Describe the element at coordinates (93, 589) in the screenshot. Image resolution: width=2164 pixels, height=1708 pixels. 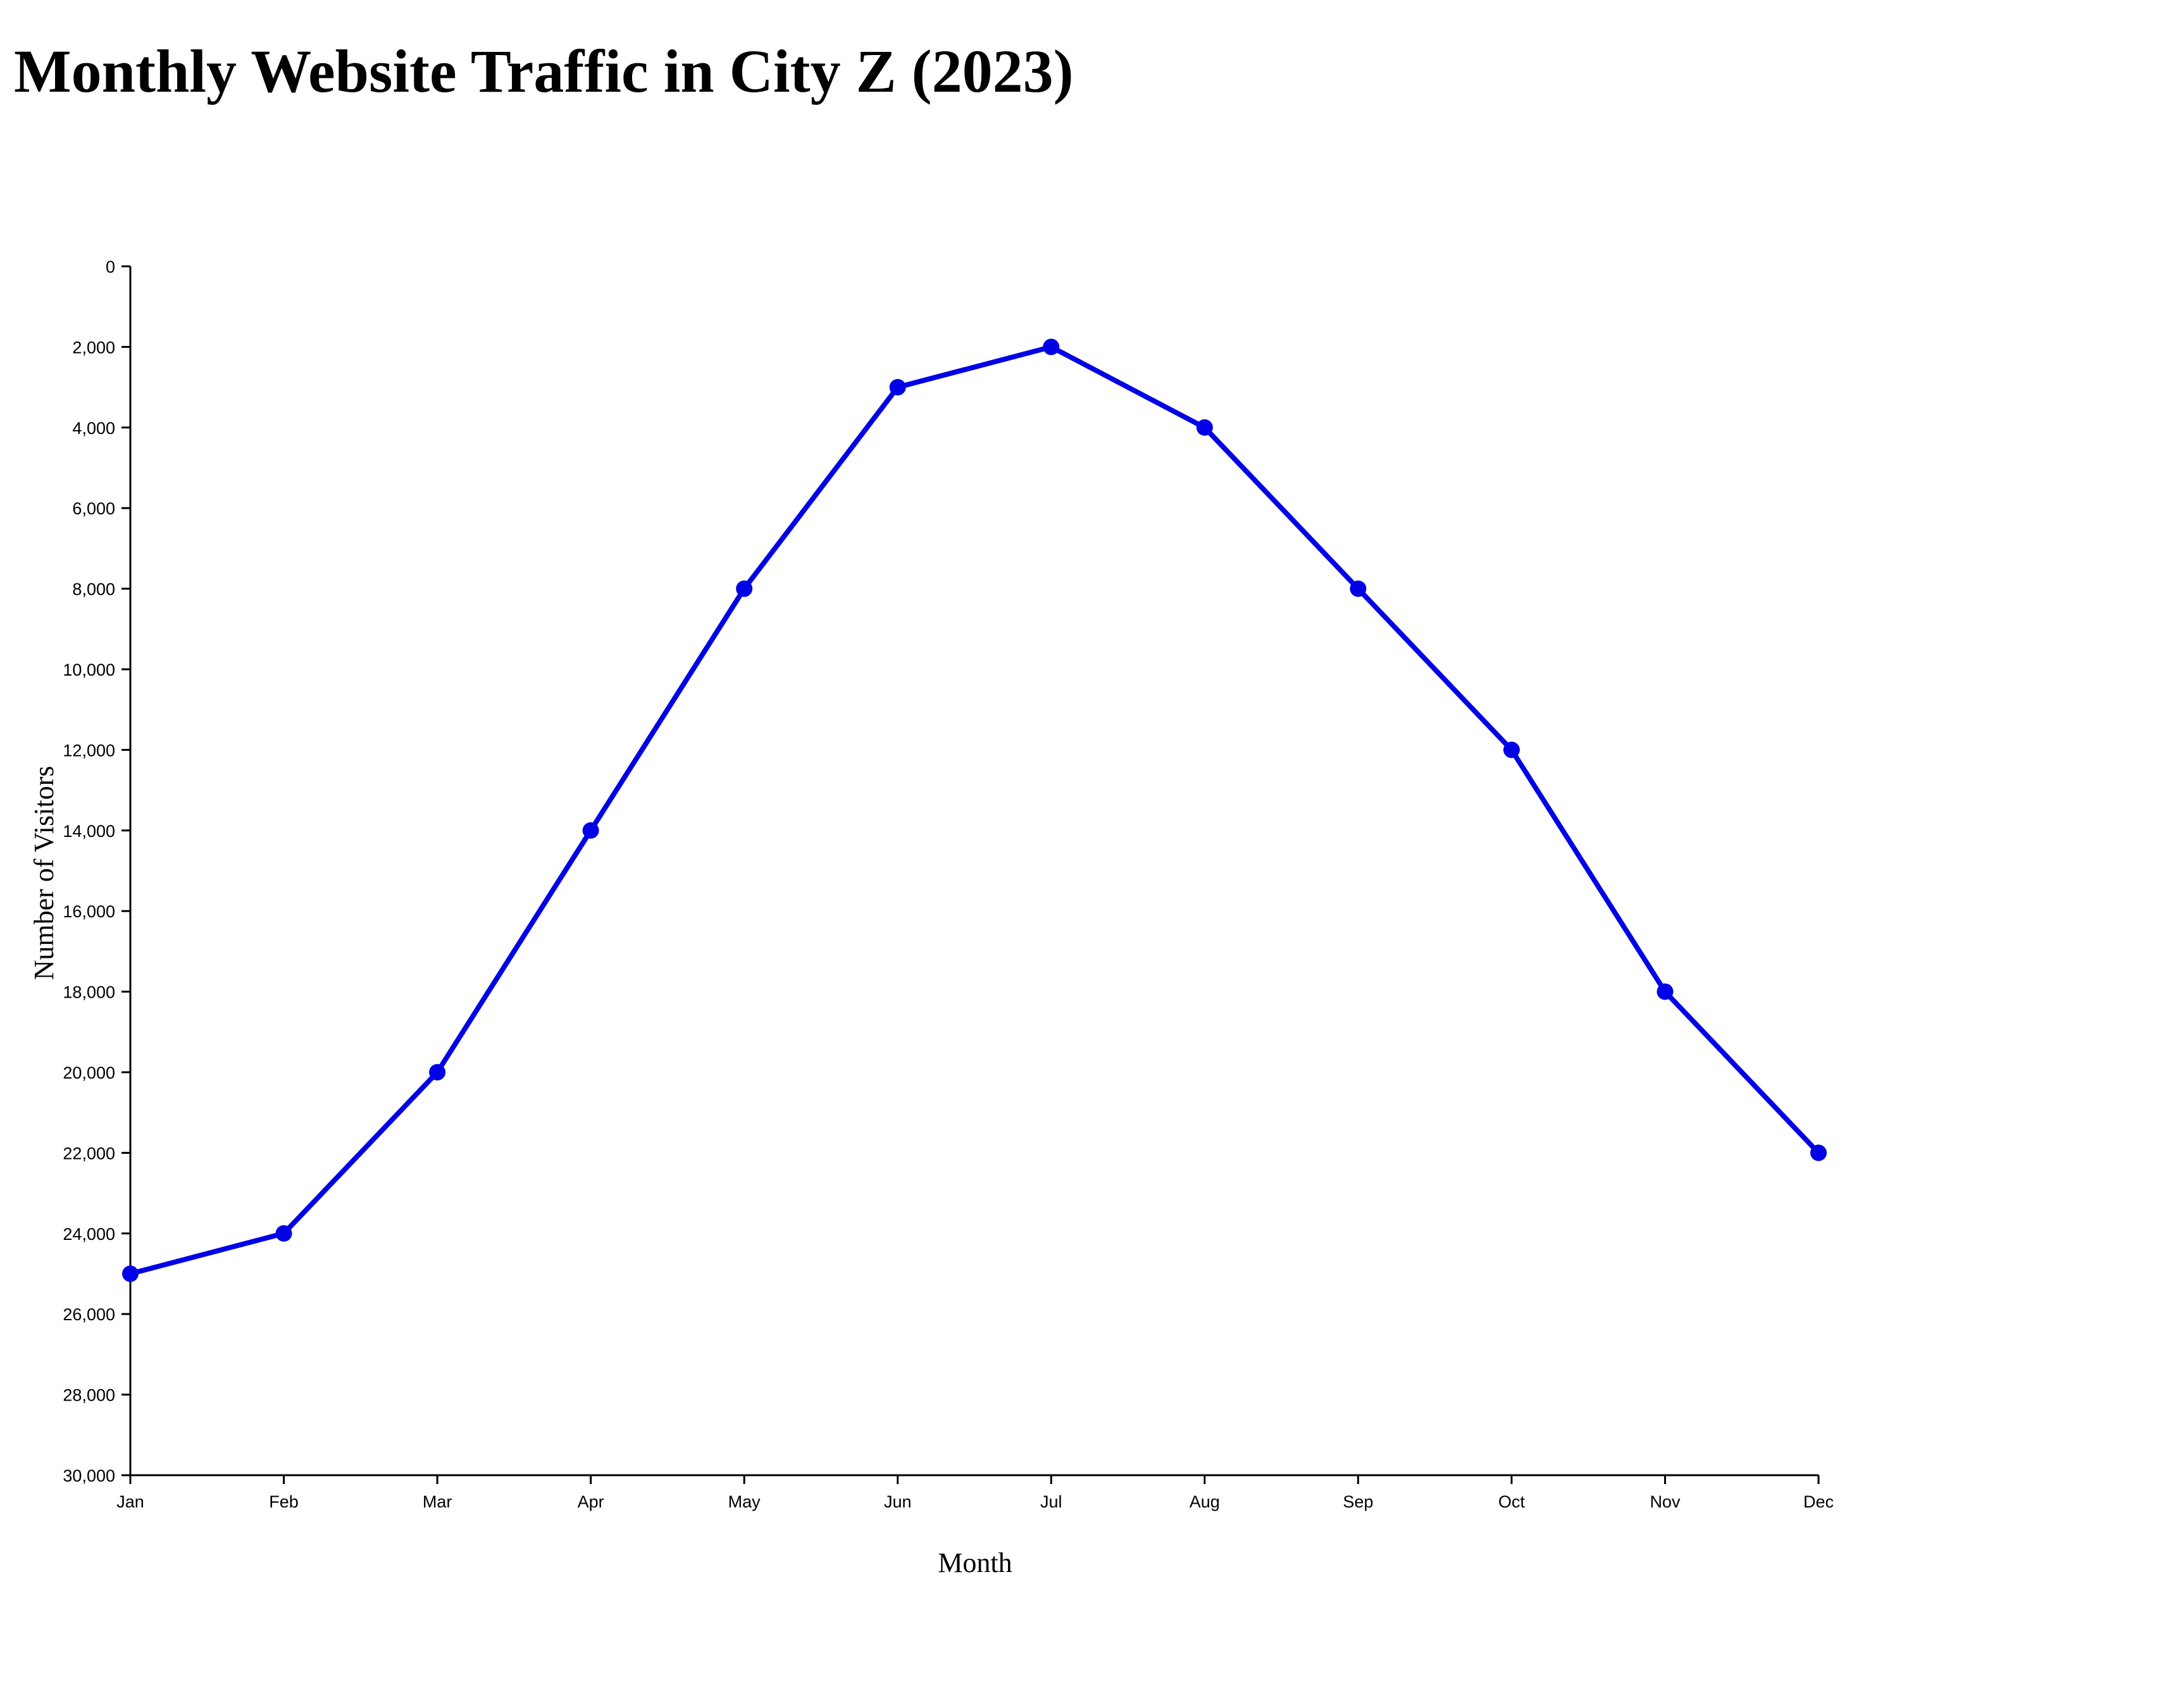
I see `y-tick-label: 8,000` at that location.